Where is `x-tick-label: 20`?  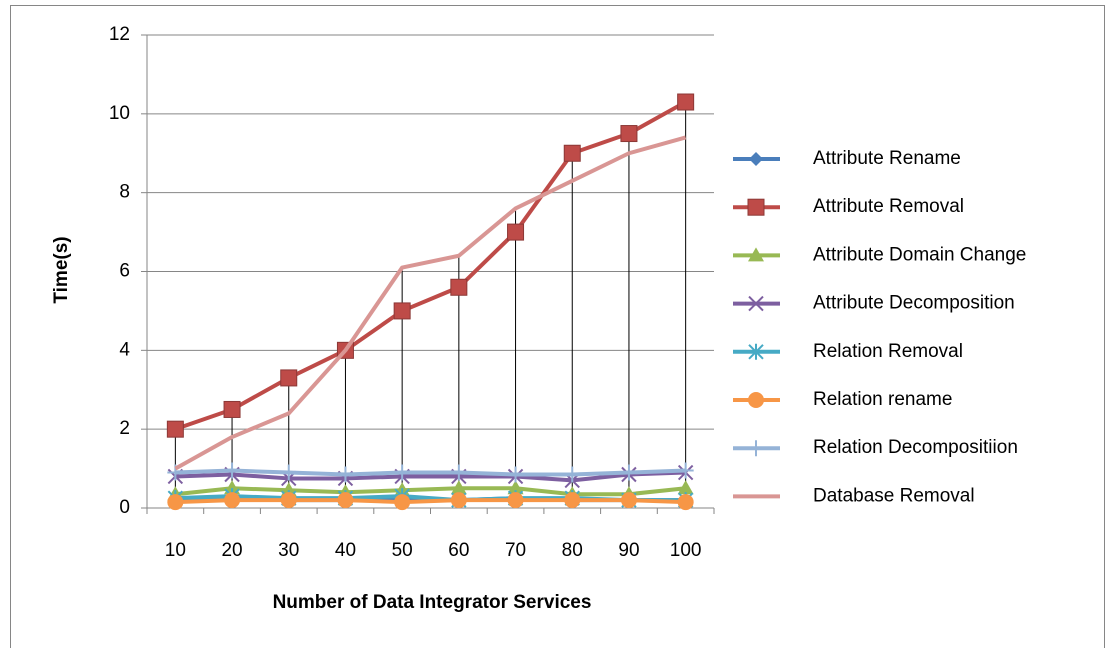
x-tick-label: 20 is located at coordinates (231, 550).